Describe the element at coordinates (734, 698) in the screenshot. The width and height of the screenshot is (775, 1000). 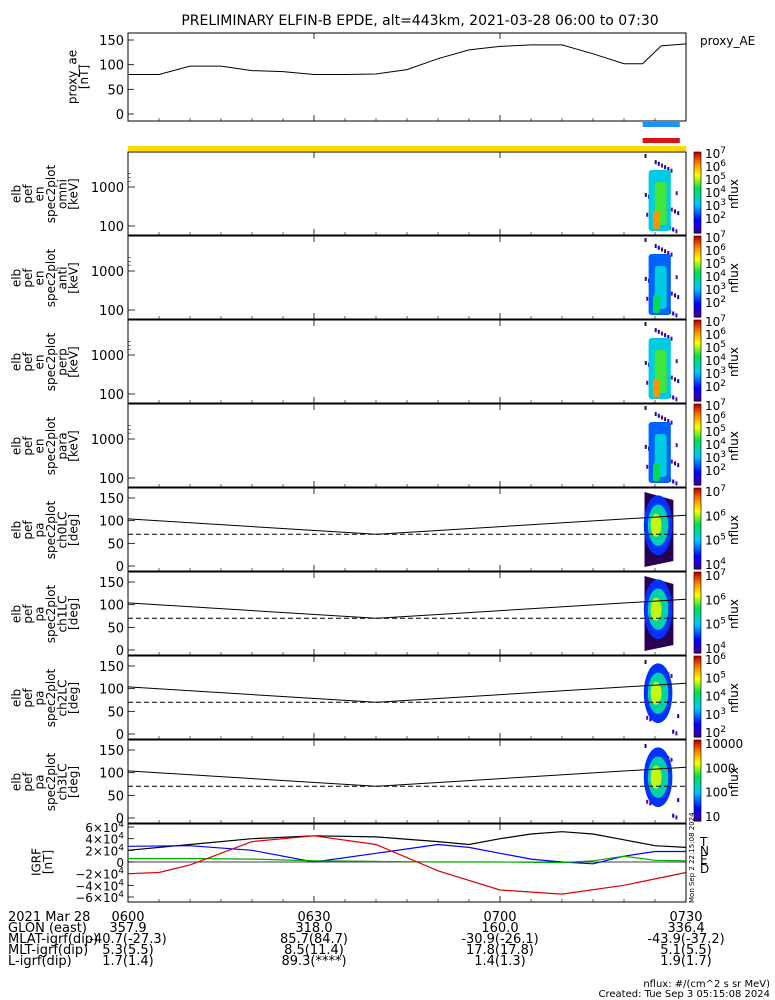
I see `pa-cbar-label-2: nflux` at that location.